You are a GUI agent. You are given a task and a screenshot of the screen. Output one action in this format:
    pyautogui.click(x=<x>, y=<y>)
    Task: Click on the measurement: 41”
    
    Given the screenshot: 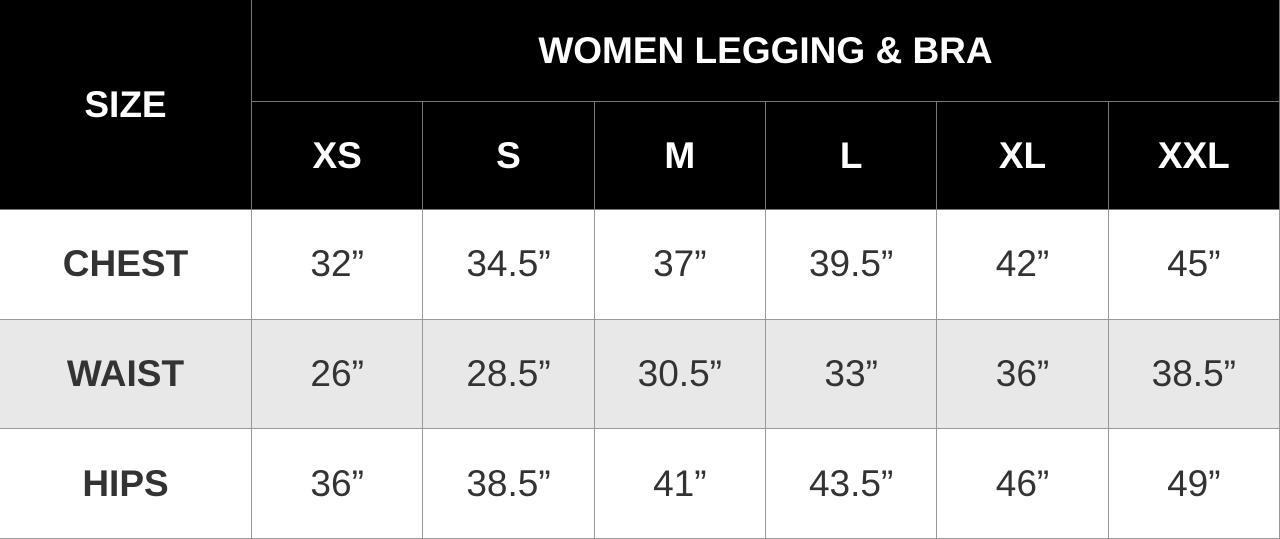 What is the action you would take?
    pyautogui.click(x=680, y=484)
    